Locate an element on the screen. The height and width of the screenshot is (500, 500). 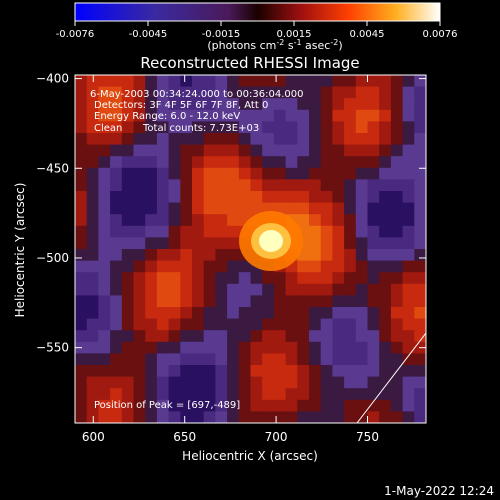
y-axis-label: Heliocentric Y (arcsec) is located at coordinates (20, 250).